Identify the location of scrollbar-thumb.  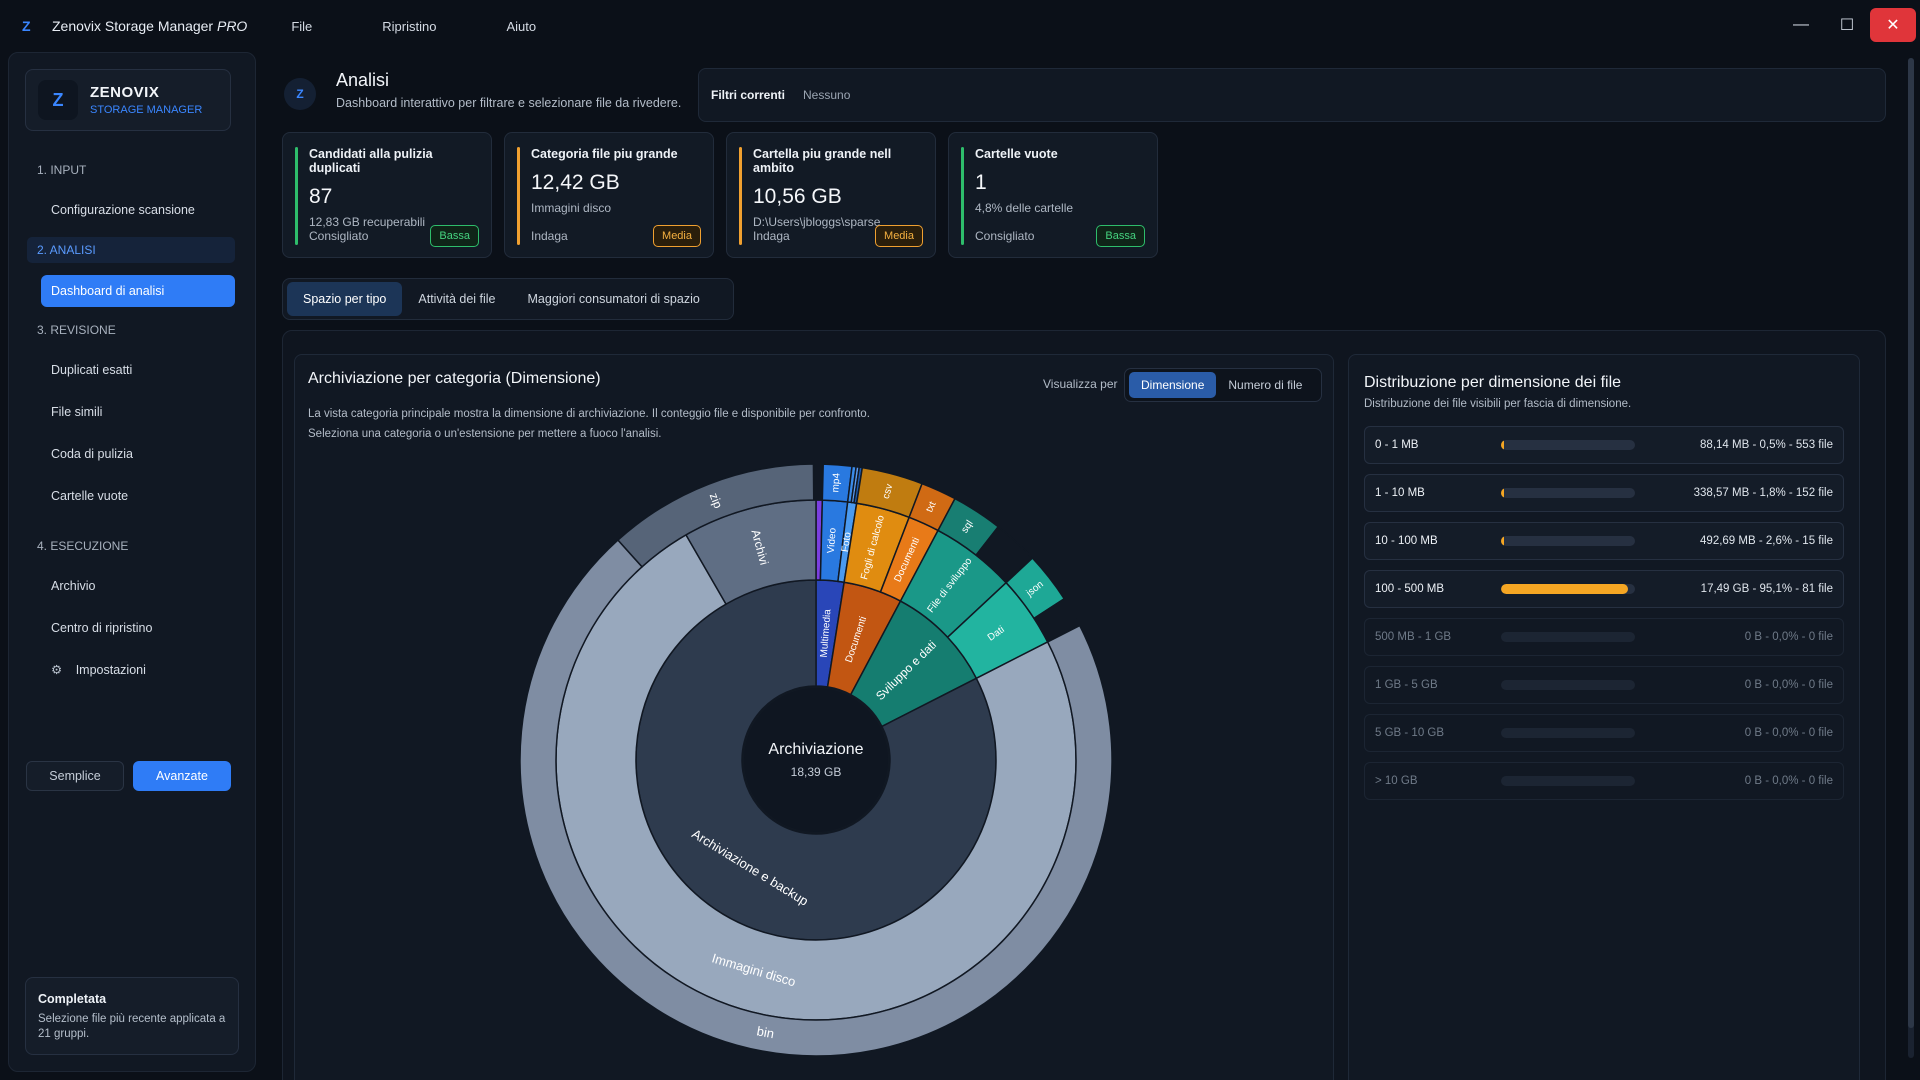
(1911, 543).